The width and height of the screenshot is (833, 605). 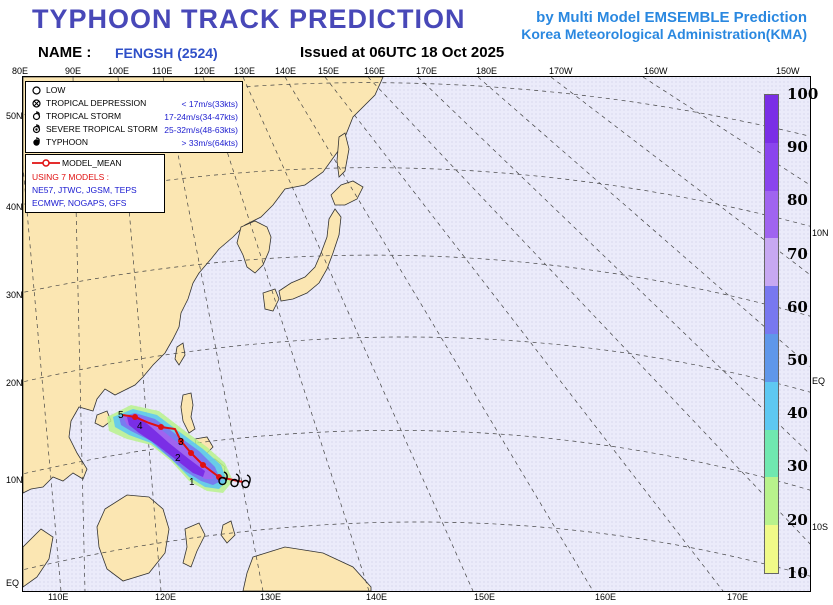 I want to click on legend-range: > 33m/s(64kts), so click(x=209, y=143).